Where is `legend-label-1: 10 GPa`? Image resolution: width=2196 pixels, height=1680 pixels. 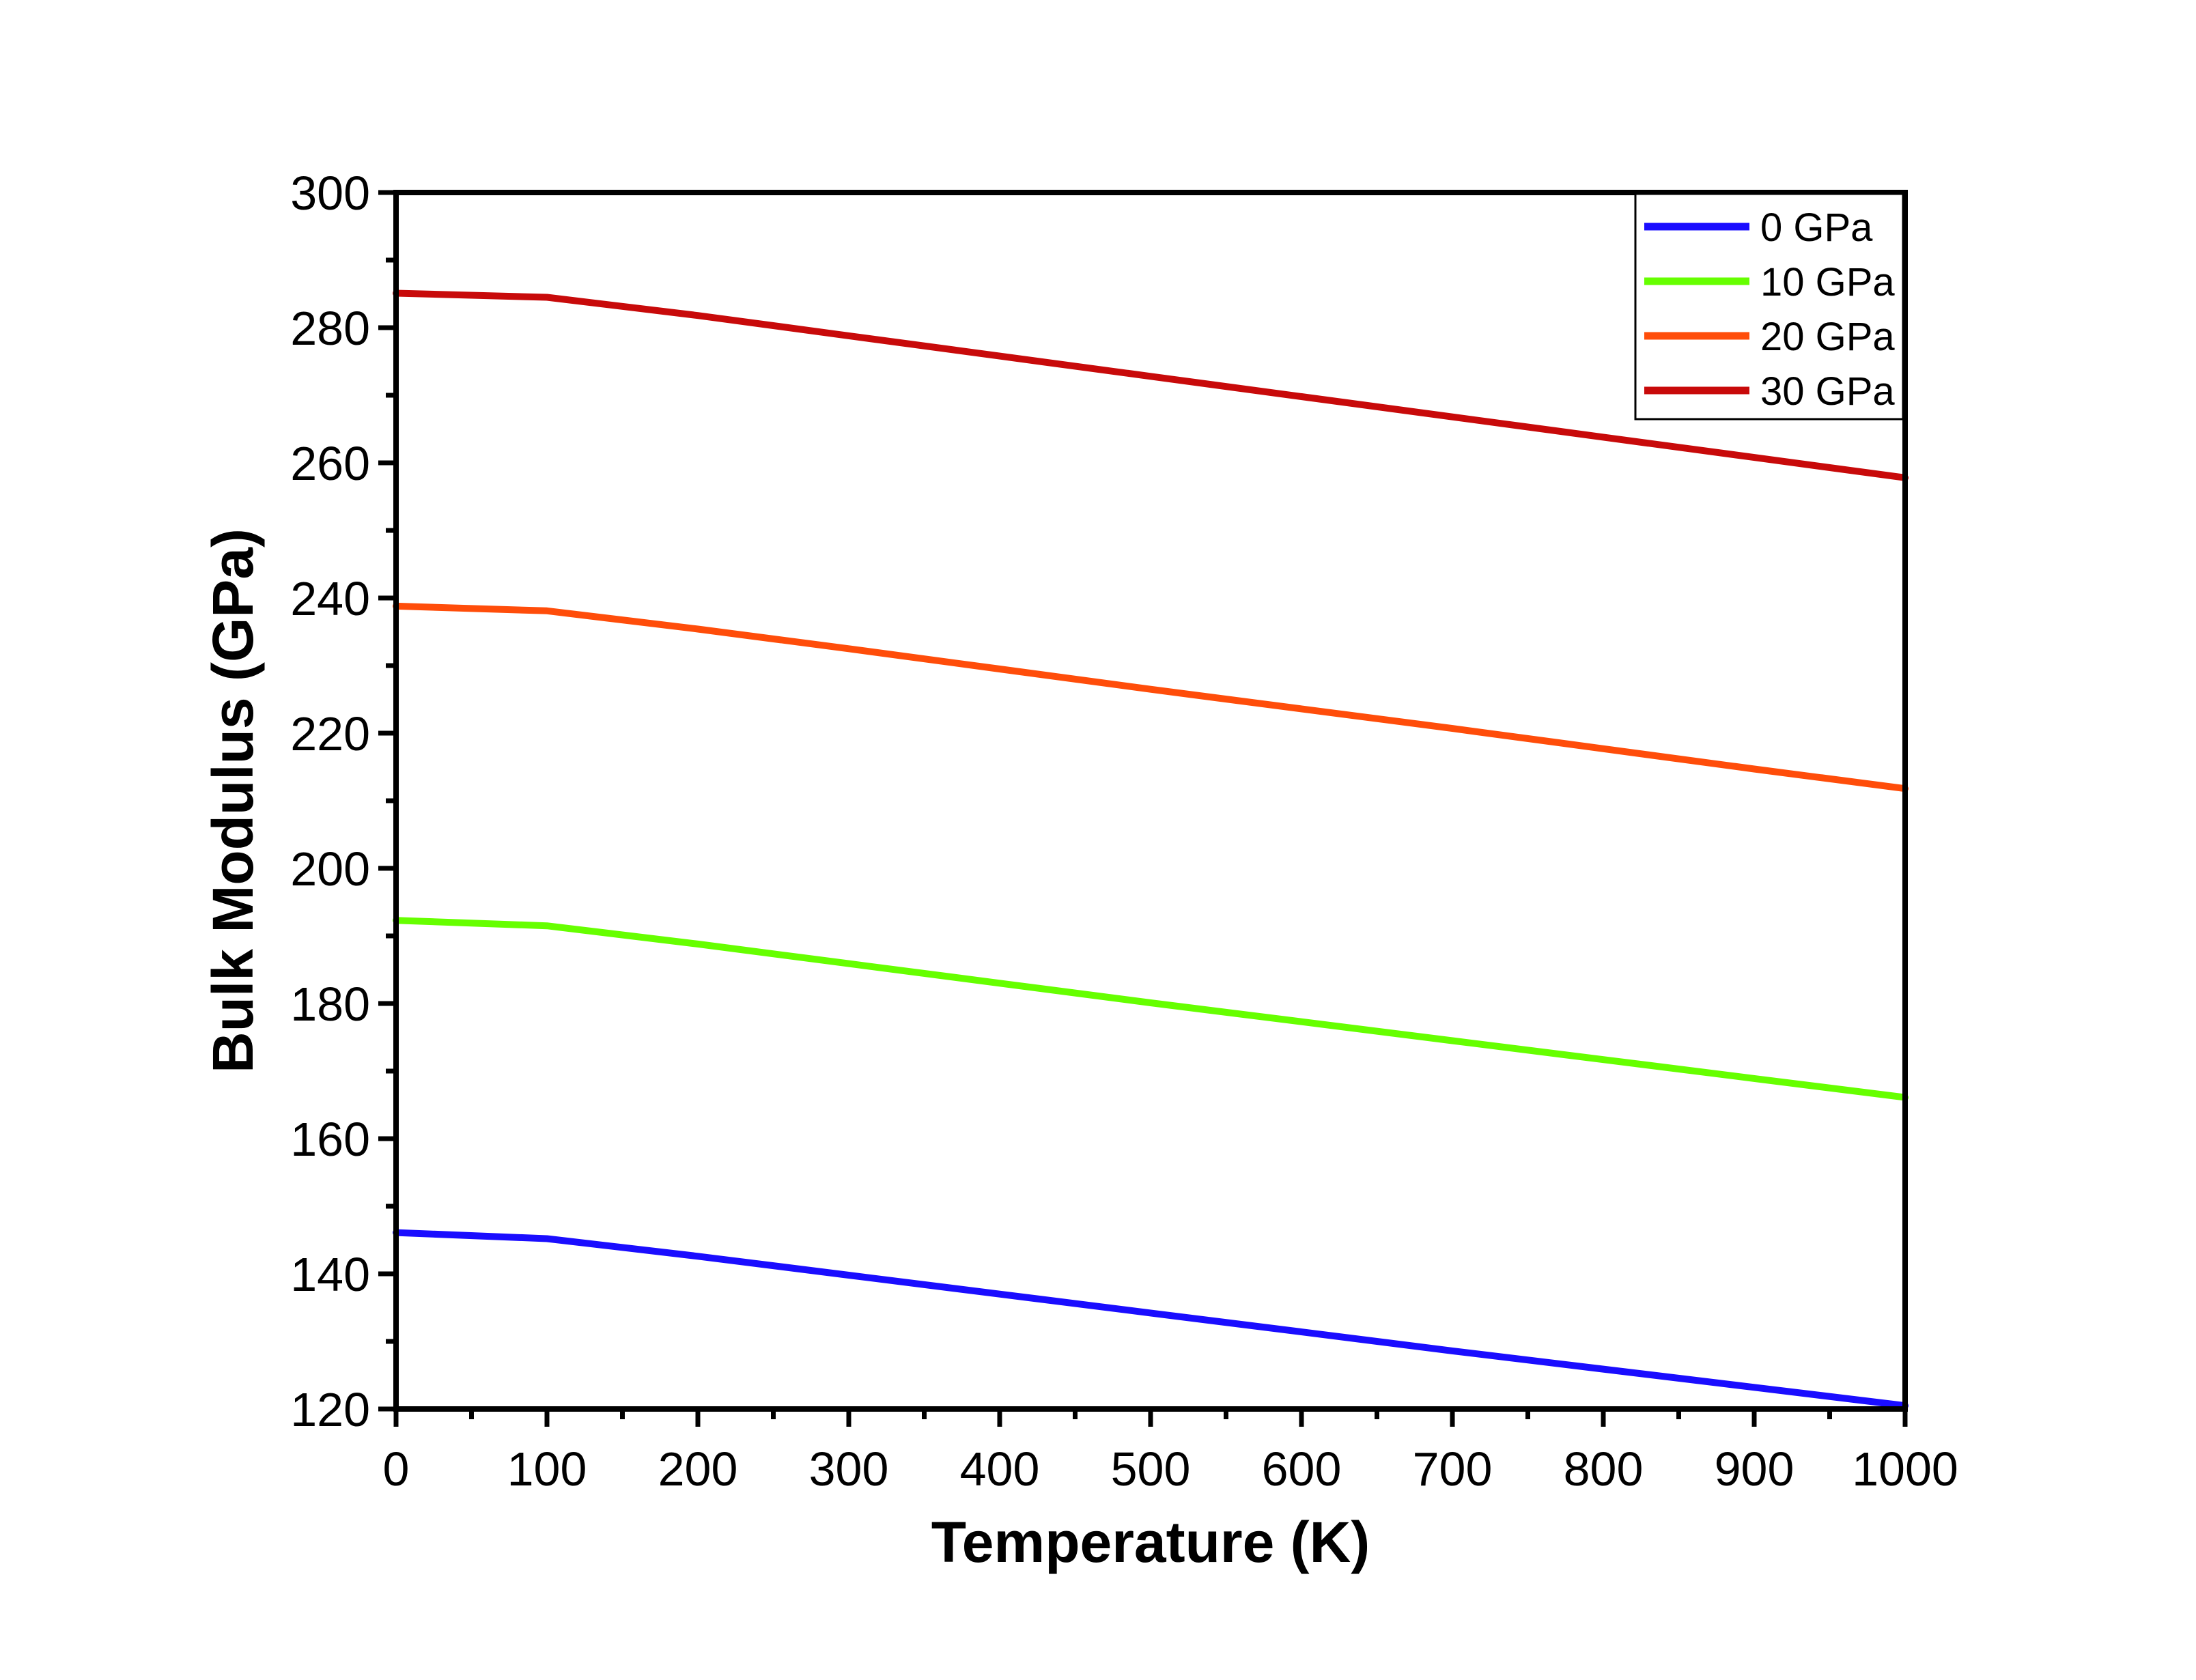 legend-label-1: 10 GPa is located at coordinates (1828, 282).